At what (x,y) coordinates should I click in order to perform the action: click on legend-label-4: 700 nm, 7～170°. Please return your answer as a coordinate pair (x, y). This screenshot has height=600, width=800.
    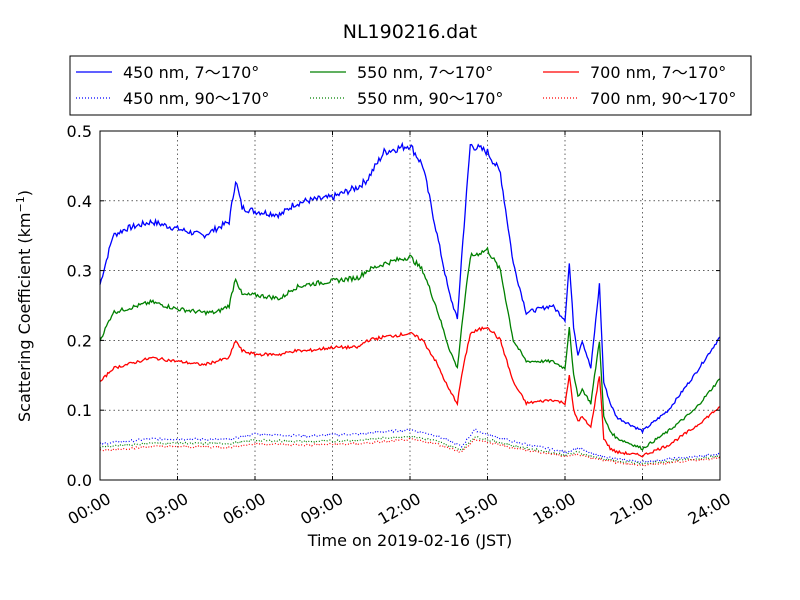
    Looking at the image, I should click on (658, 72).